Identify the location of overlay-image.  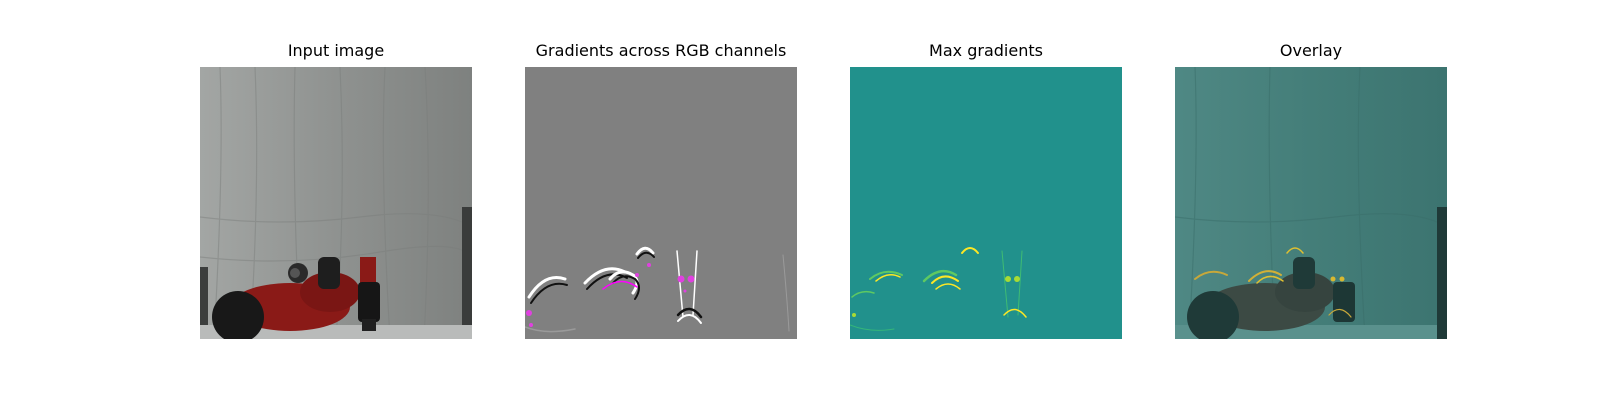
(1311, 203).